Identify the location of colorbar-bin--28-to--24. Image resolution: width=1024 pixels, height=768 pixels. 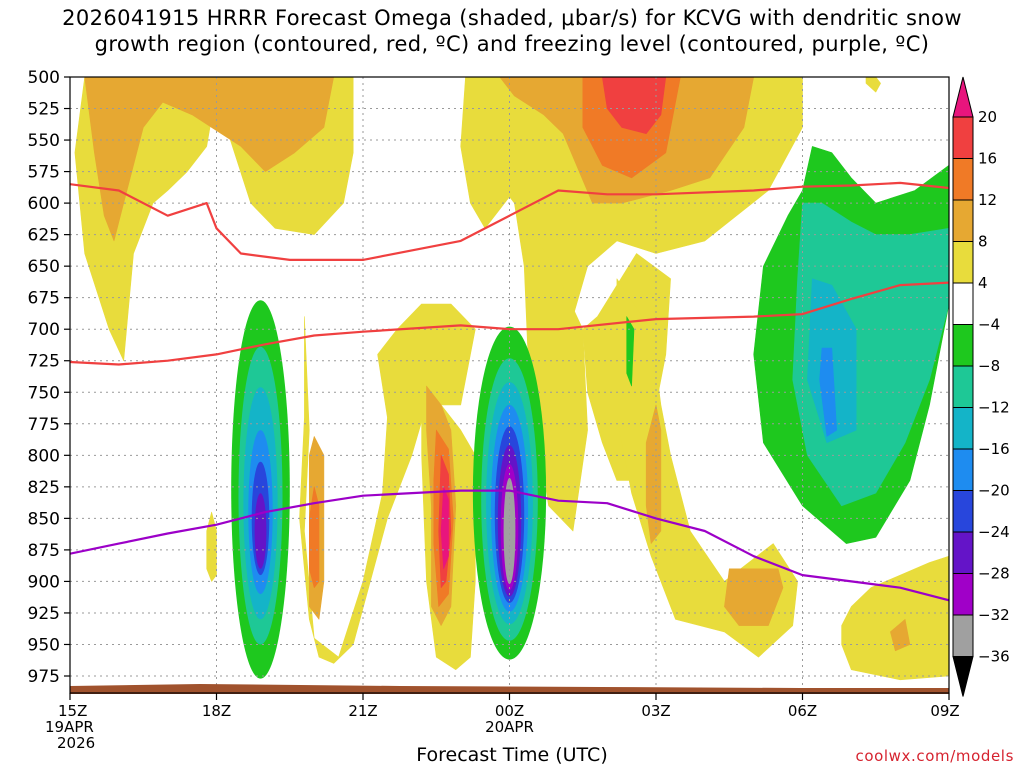
(963, 552).